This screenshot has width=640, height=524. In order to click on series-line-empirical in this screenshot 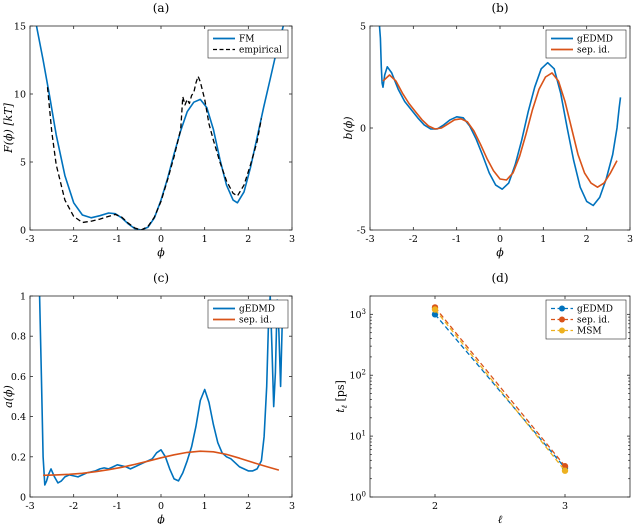, I will do `click(154, 152)`.